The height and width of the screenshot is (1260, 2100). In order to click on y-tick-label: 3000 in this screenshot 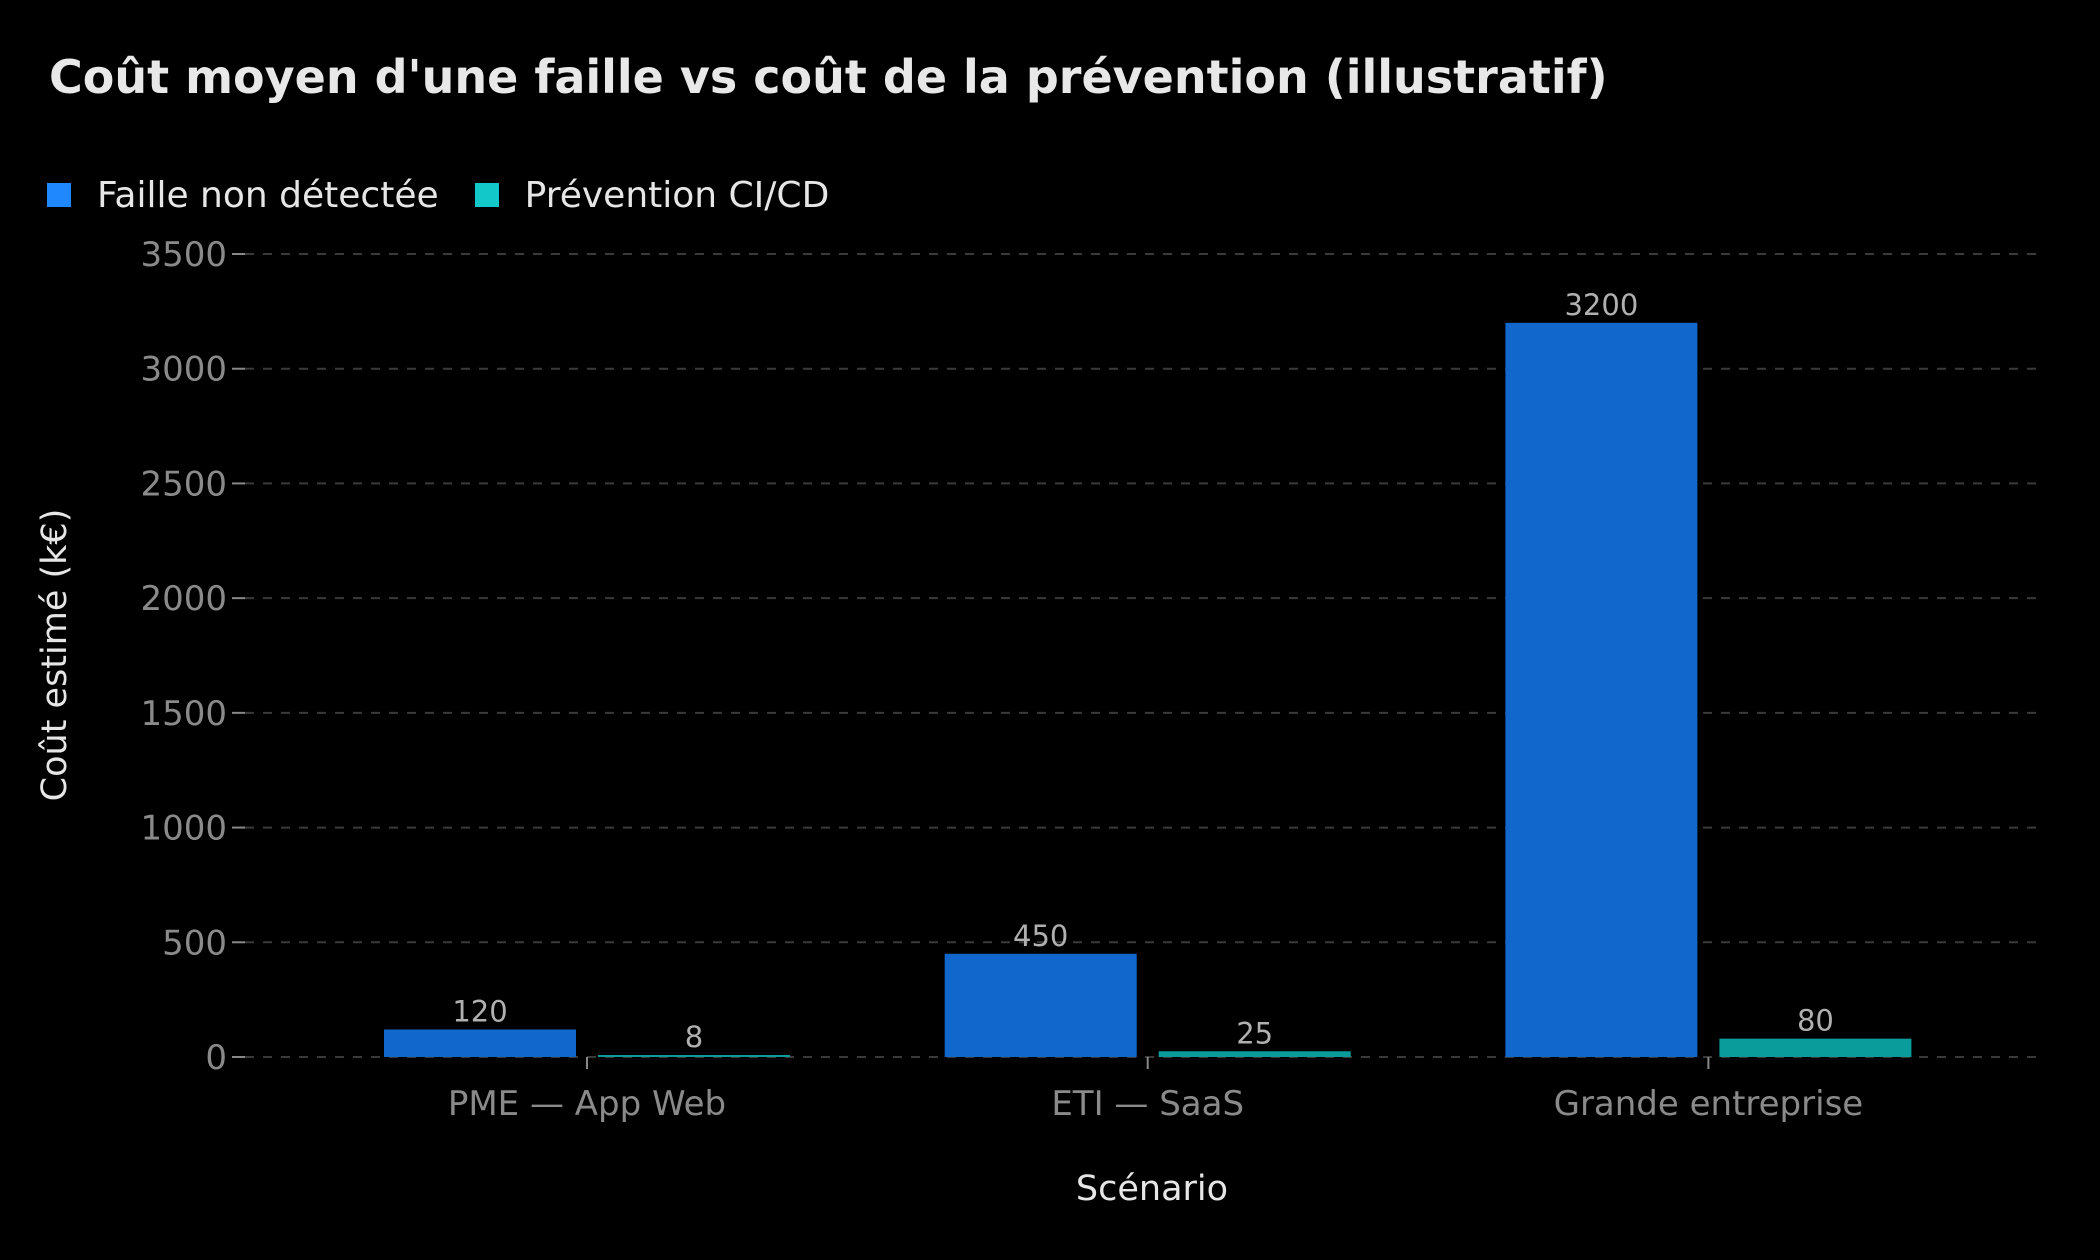, I will do `click(183, 370)`.